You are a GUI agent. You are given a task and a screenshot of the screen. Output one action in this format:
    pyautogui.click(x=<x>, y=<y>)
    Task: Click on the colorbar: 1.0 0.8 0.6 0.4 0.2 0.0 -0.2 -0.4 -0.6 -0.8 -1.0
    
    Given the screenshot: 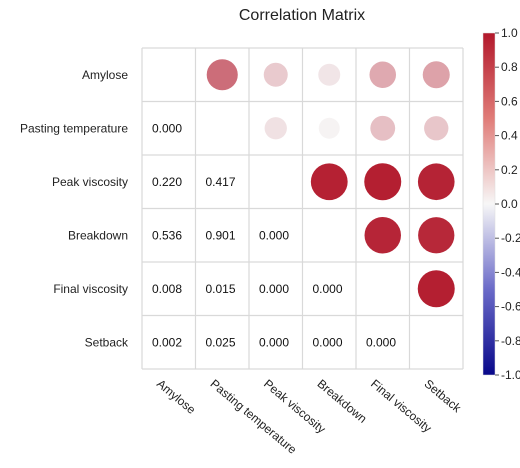 What is the action you would take?
    pyautogui.click(x=501, y=204)
    